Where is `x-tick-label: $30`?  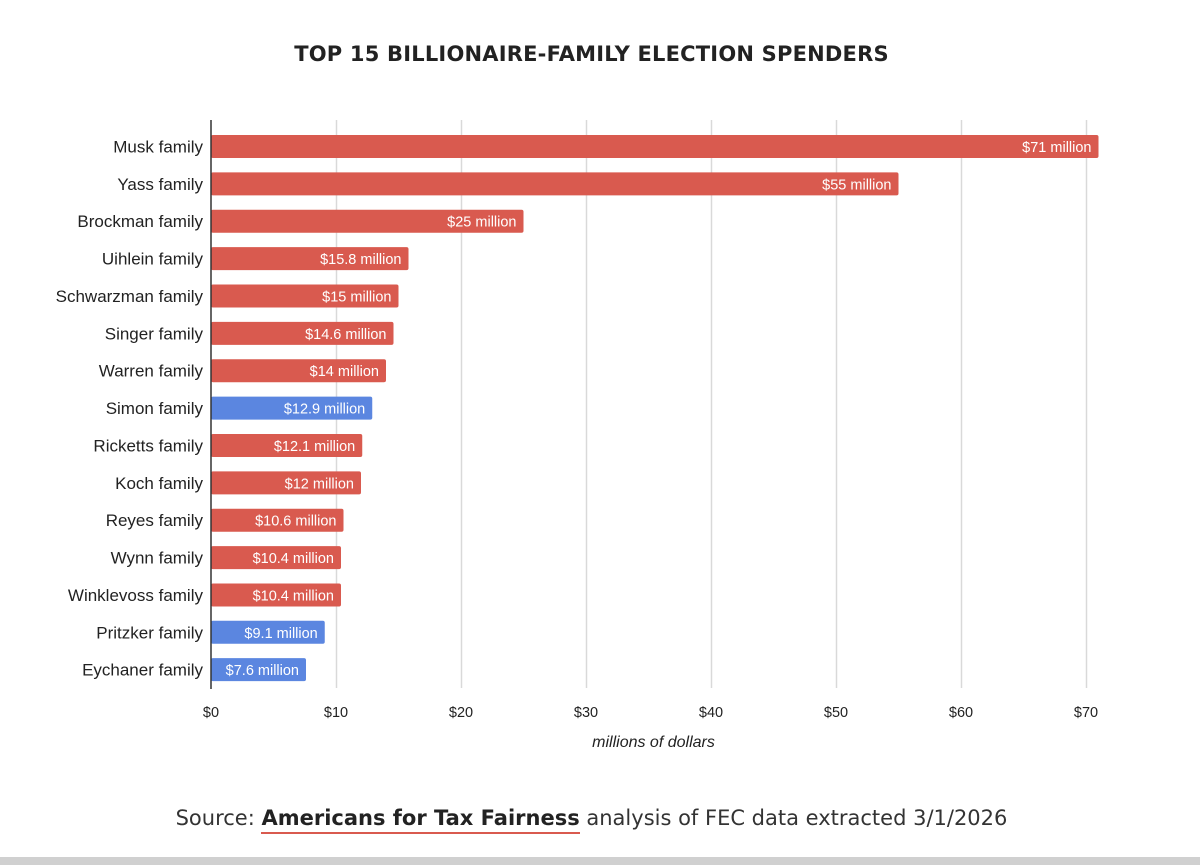 x-tick-label: $30 is located at coordinates (586, 713).